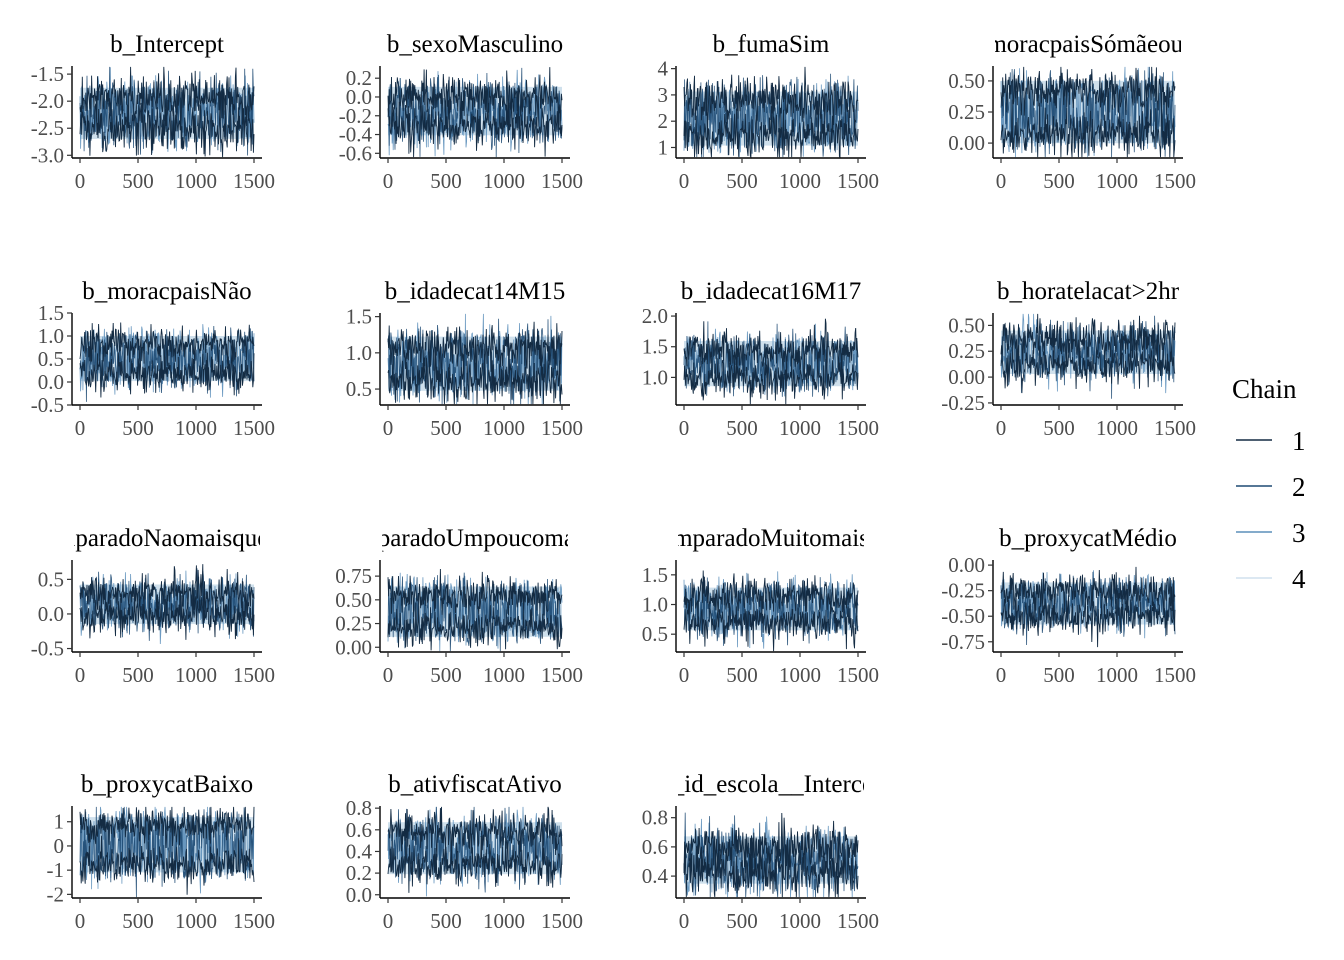 The width and height of the screenshot is (1344, 960). I want to click on panel-title: b_proxycatBaixo, so click(167, 784).